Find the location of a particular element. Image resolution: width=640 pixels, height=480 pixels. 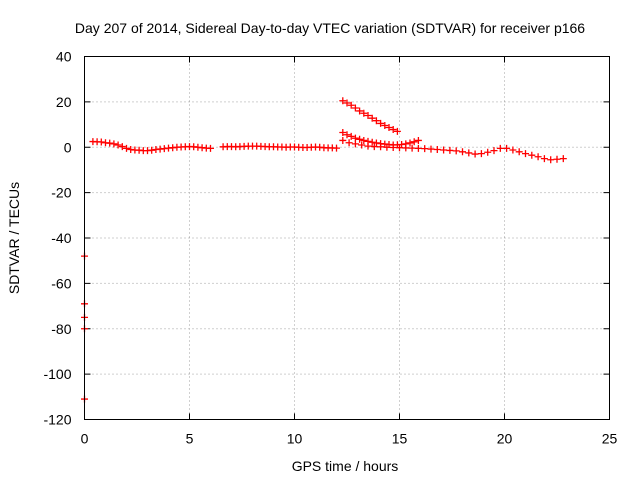

y-tick-label: -120 is located at coordinates (57, 420).